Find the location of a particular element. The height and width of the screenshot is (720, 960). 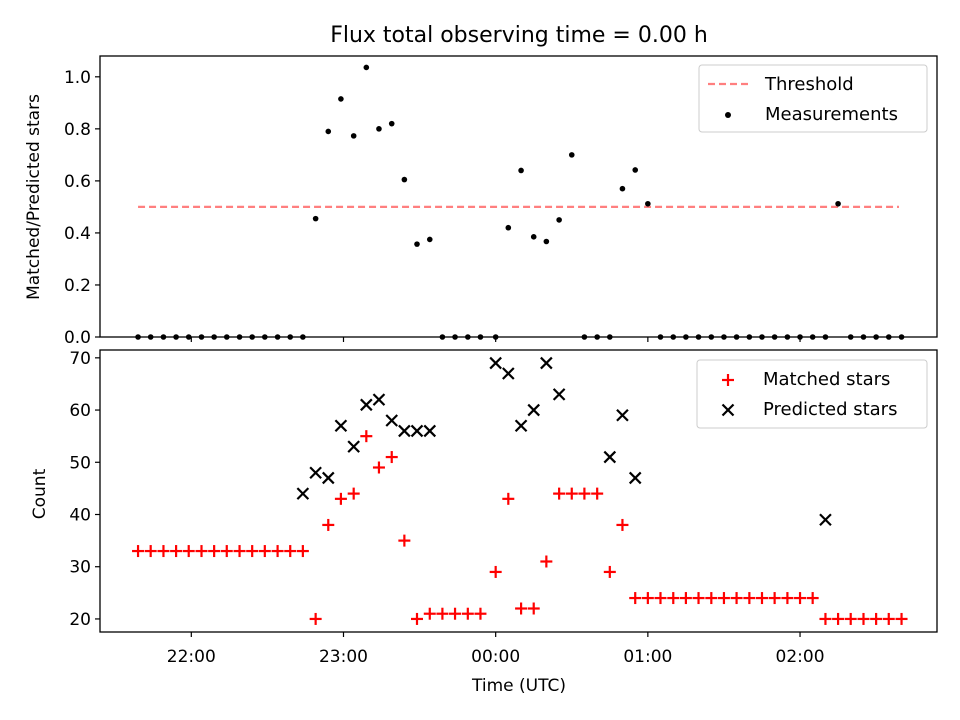

bottom-y-tick-label: 20 is located at coordinates (80, 620).